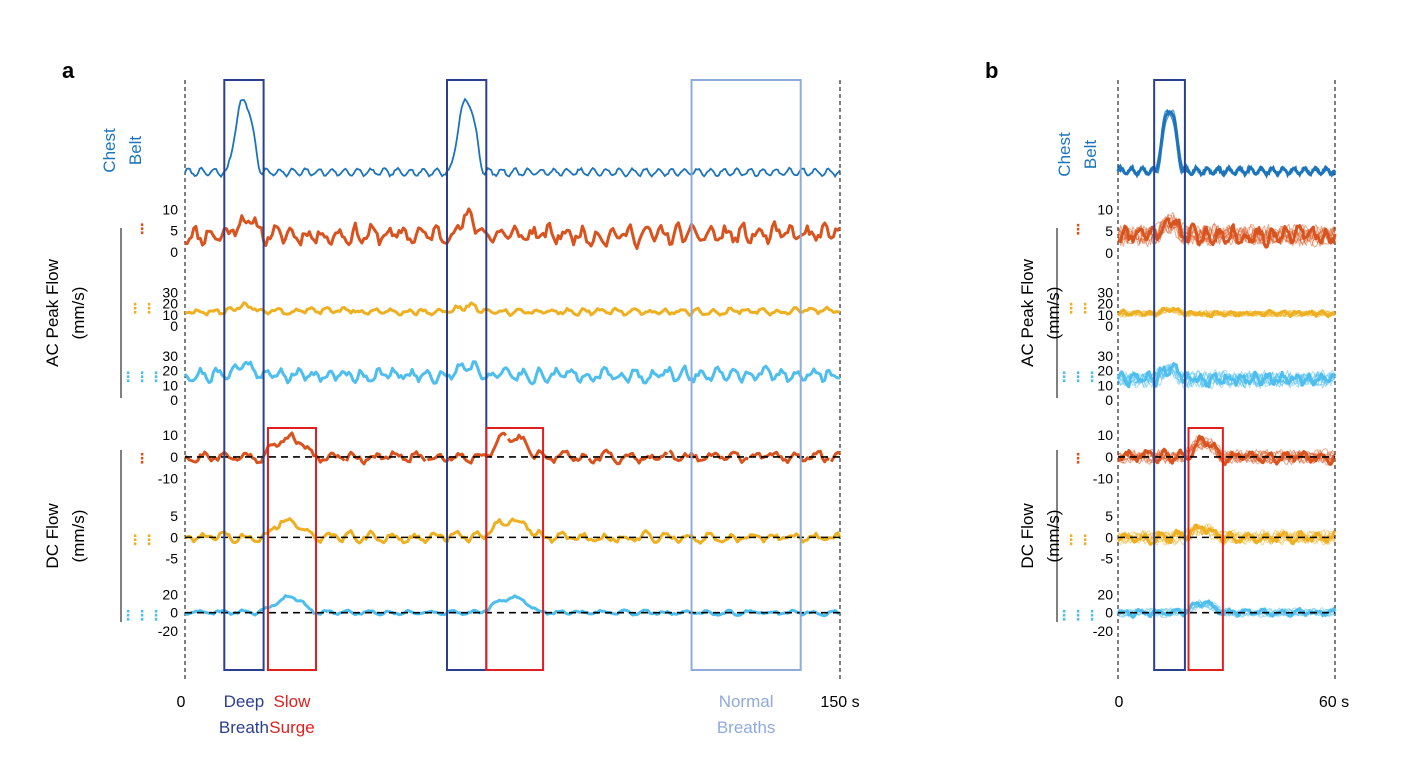 Image resolution: width=1404 pixels, height=766 pixels. I want to click on chest-belt-label-line: Belt, so click(135, 151).